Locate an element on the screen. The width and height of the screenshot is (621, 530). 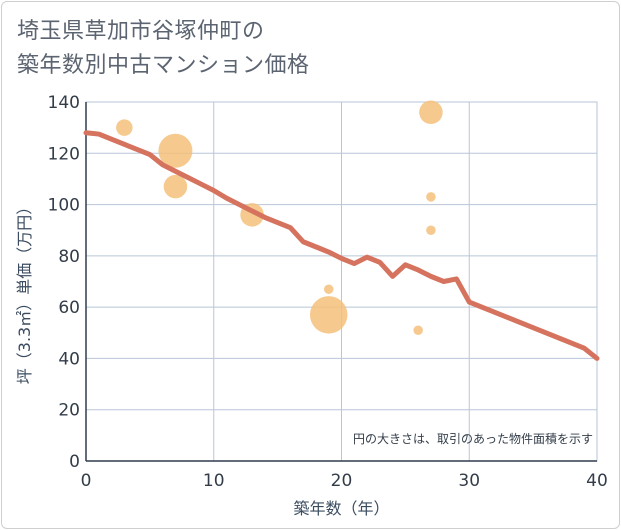
x-tick-label: 20 is located at coordinates (342, 481).